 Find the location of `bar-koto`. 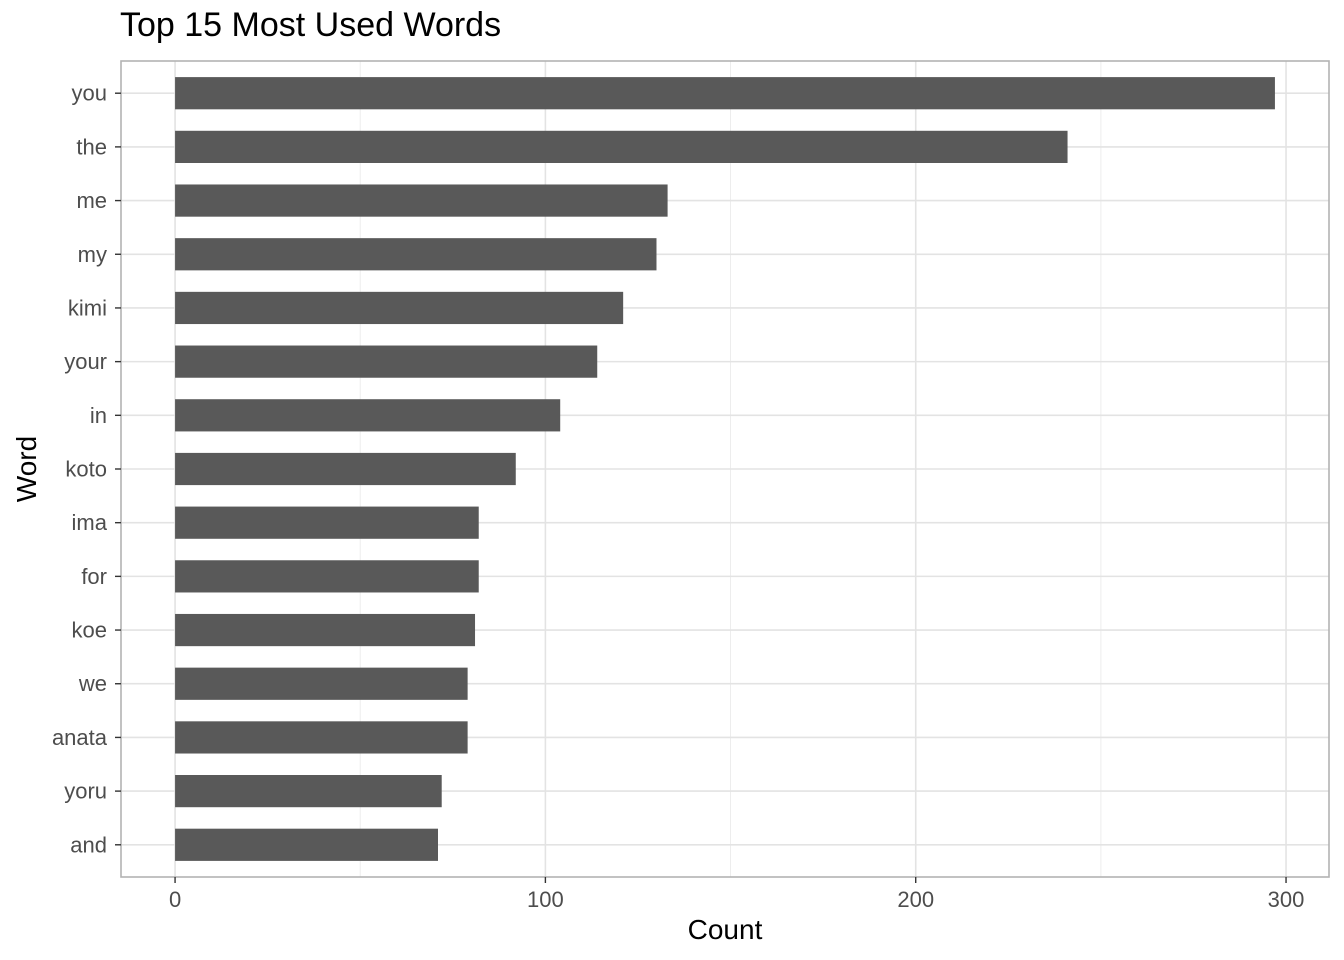

bar-koto is located at coordinates (345, 469).